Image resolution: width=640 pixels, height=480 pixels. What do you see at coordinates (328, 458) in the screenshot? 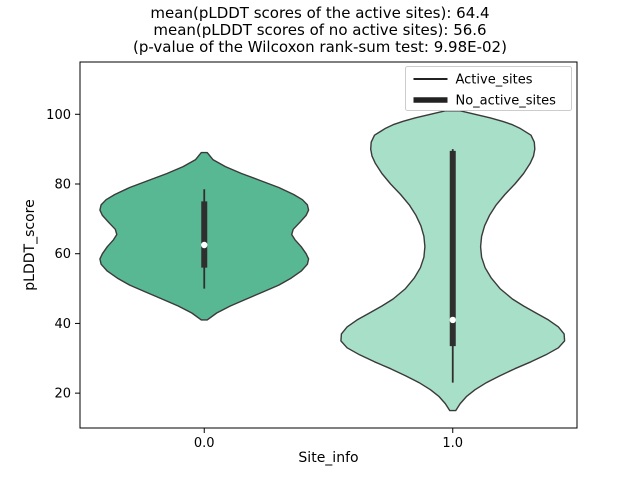
I see `x-axis-label: Site_info` at bounding box center [328, 458].